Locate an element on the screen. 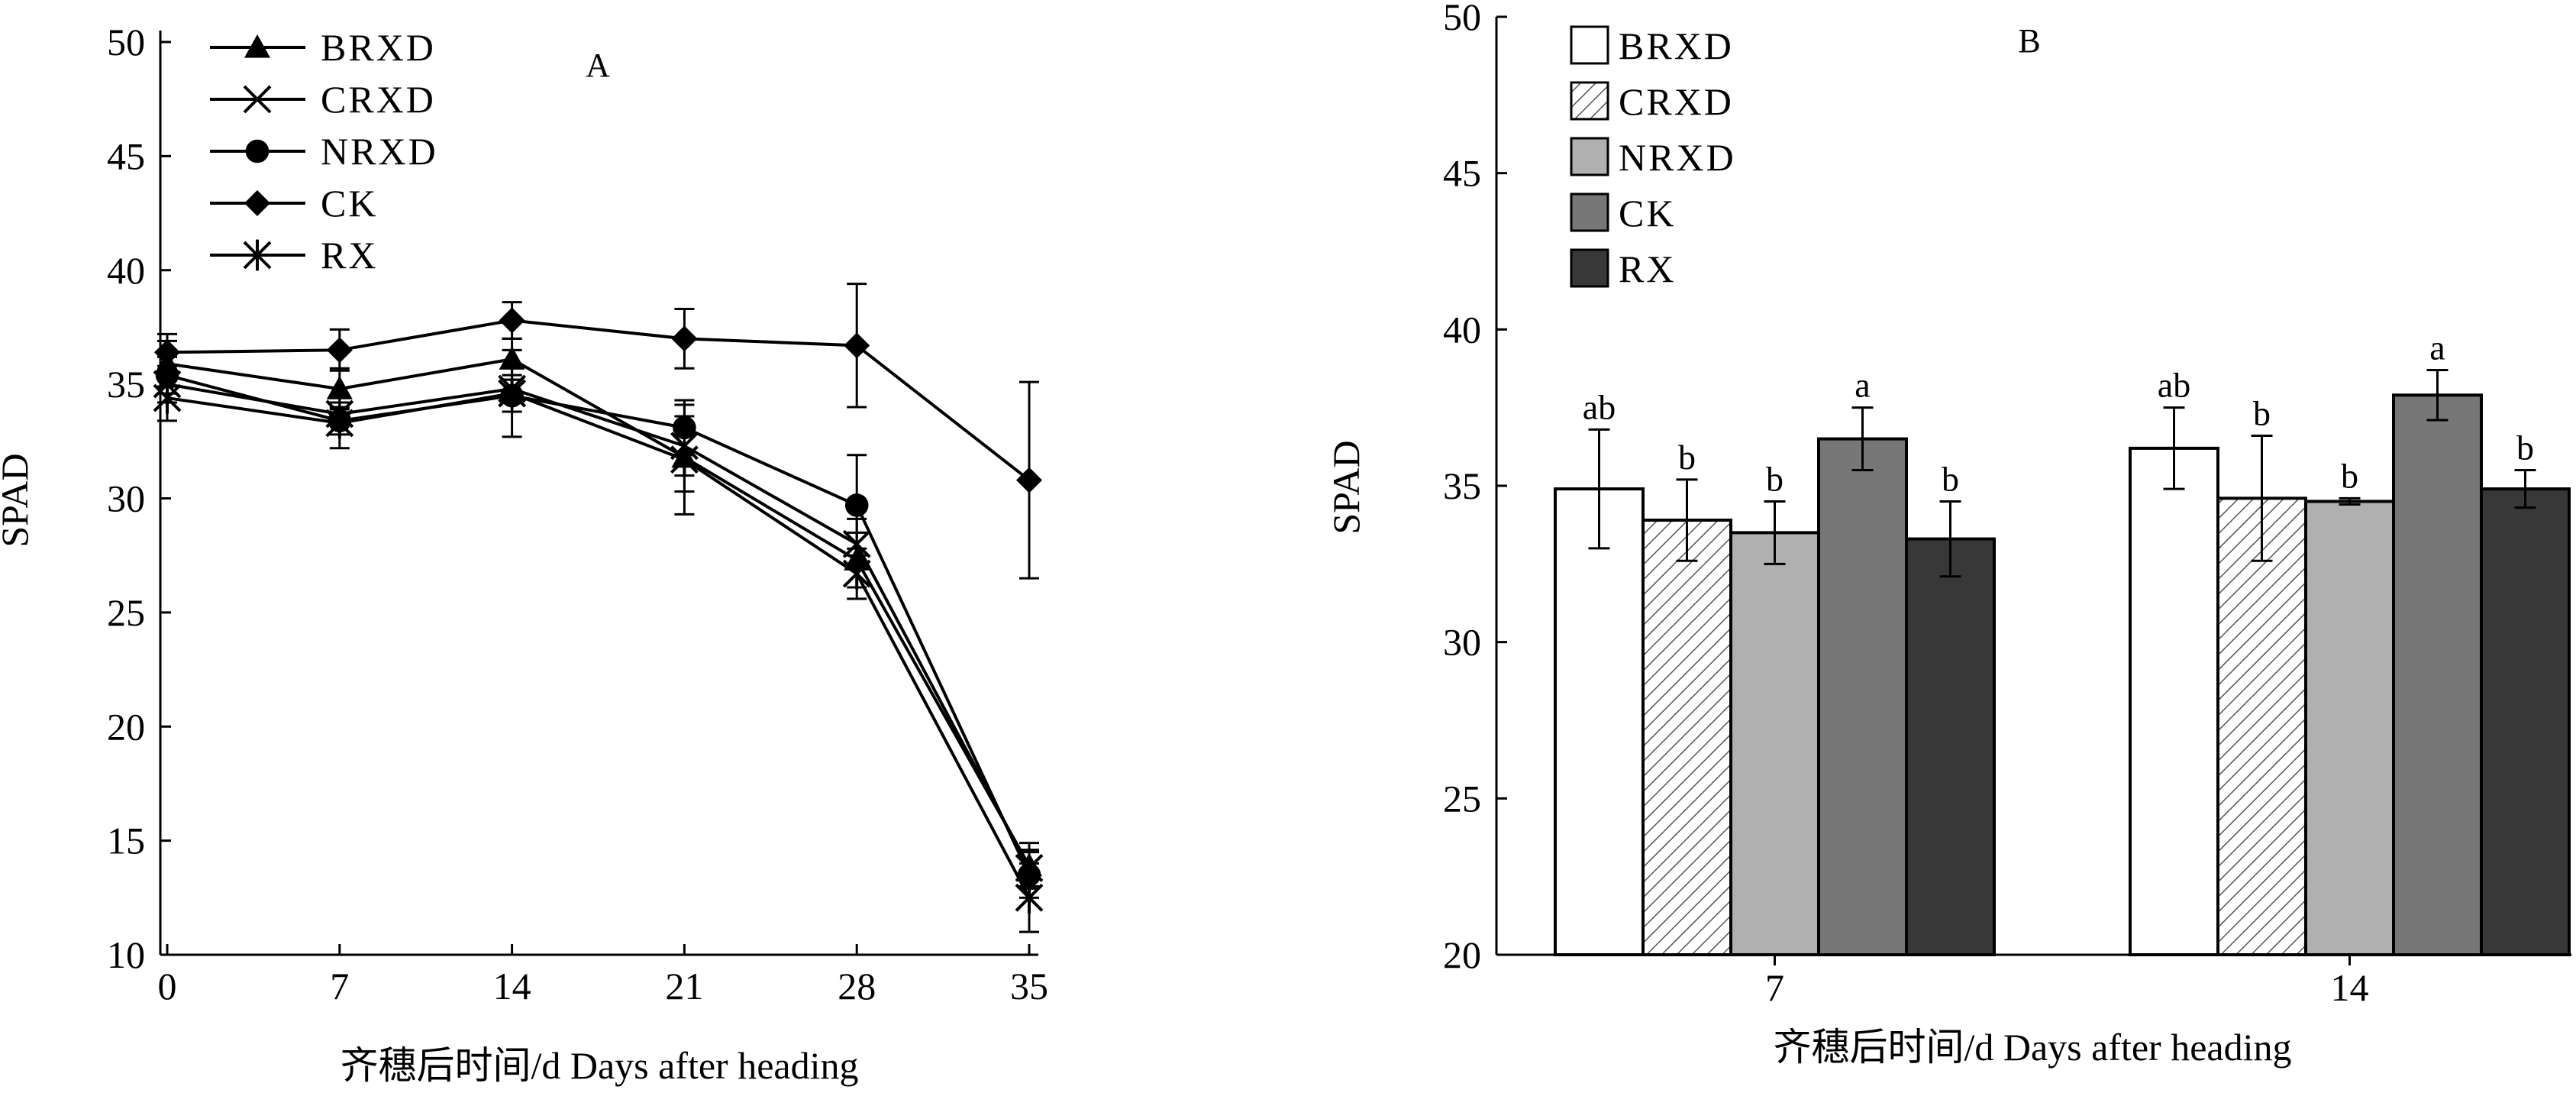 The image size is (2576, 1093). legend-label: BRXD is located at coordinates (378, 47).